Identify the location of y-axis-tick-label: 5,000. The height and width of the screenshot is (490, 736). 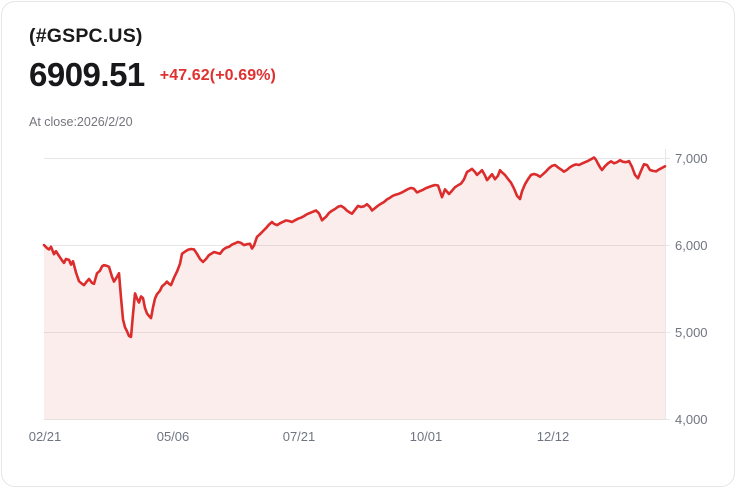
(691, 332).